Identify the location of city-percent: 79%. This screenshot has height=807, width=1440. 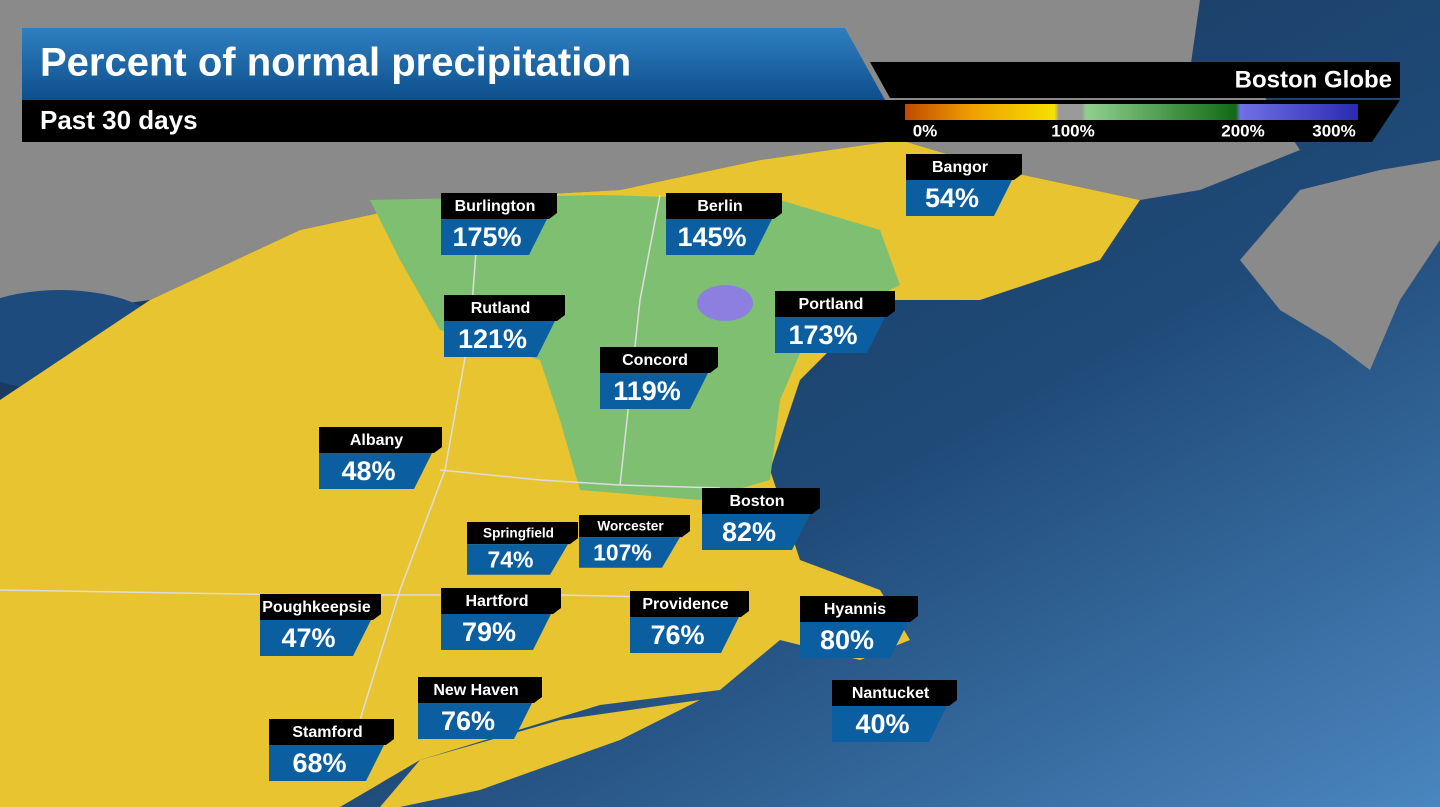
(489, 632).